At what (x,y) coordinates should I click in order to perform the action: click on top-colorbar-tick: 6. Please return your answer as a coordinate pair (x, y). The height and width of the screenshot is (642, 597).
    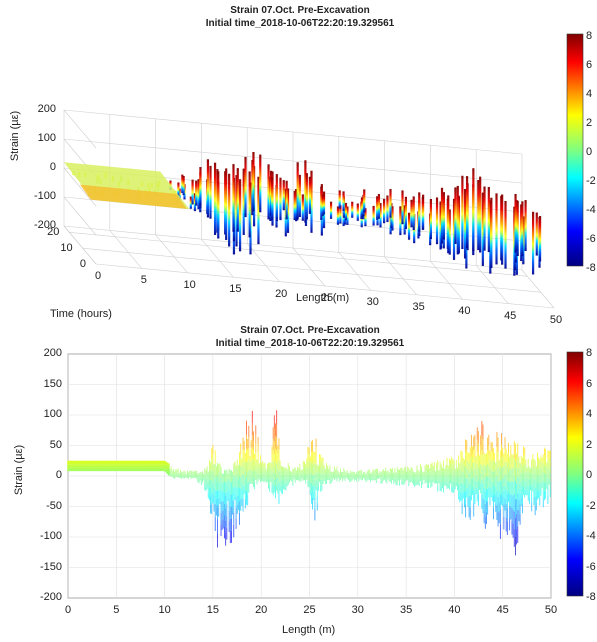
    Looking at the image, I should click on (589, 65).